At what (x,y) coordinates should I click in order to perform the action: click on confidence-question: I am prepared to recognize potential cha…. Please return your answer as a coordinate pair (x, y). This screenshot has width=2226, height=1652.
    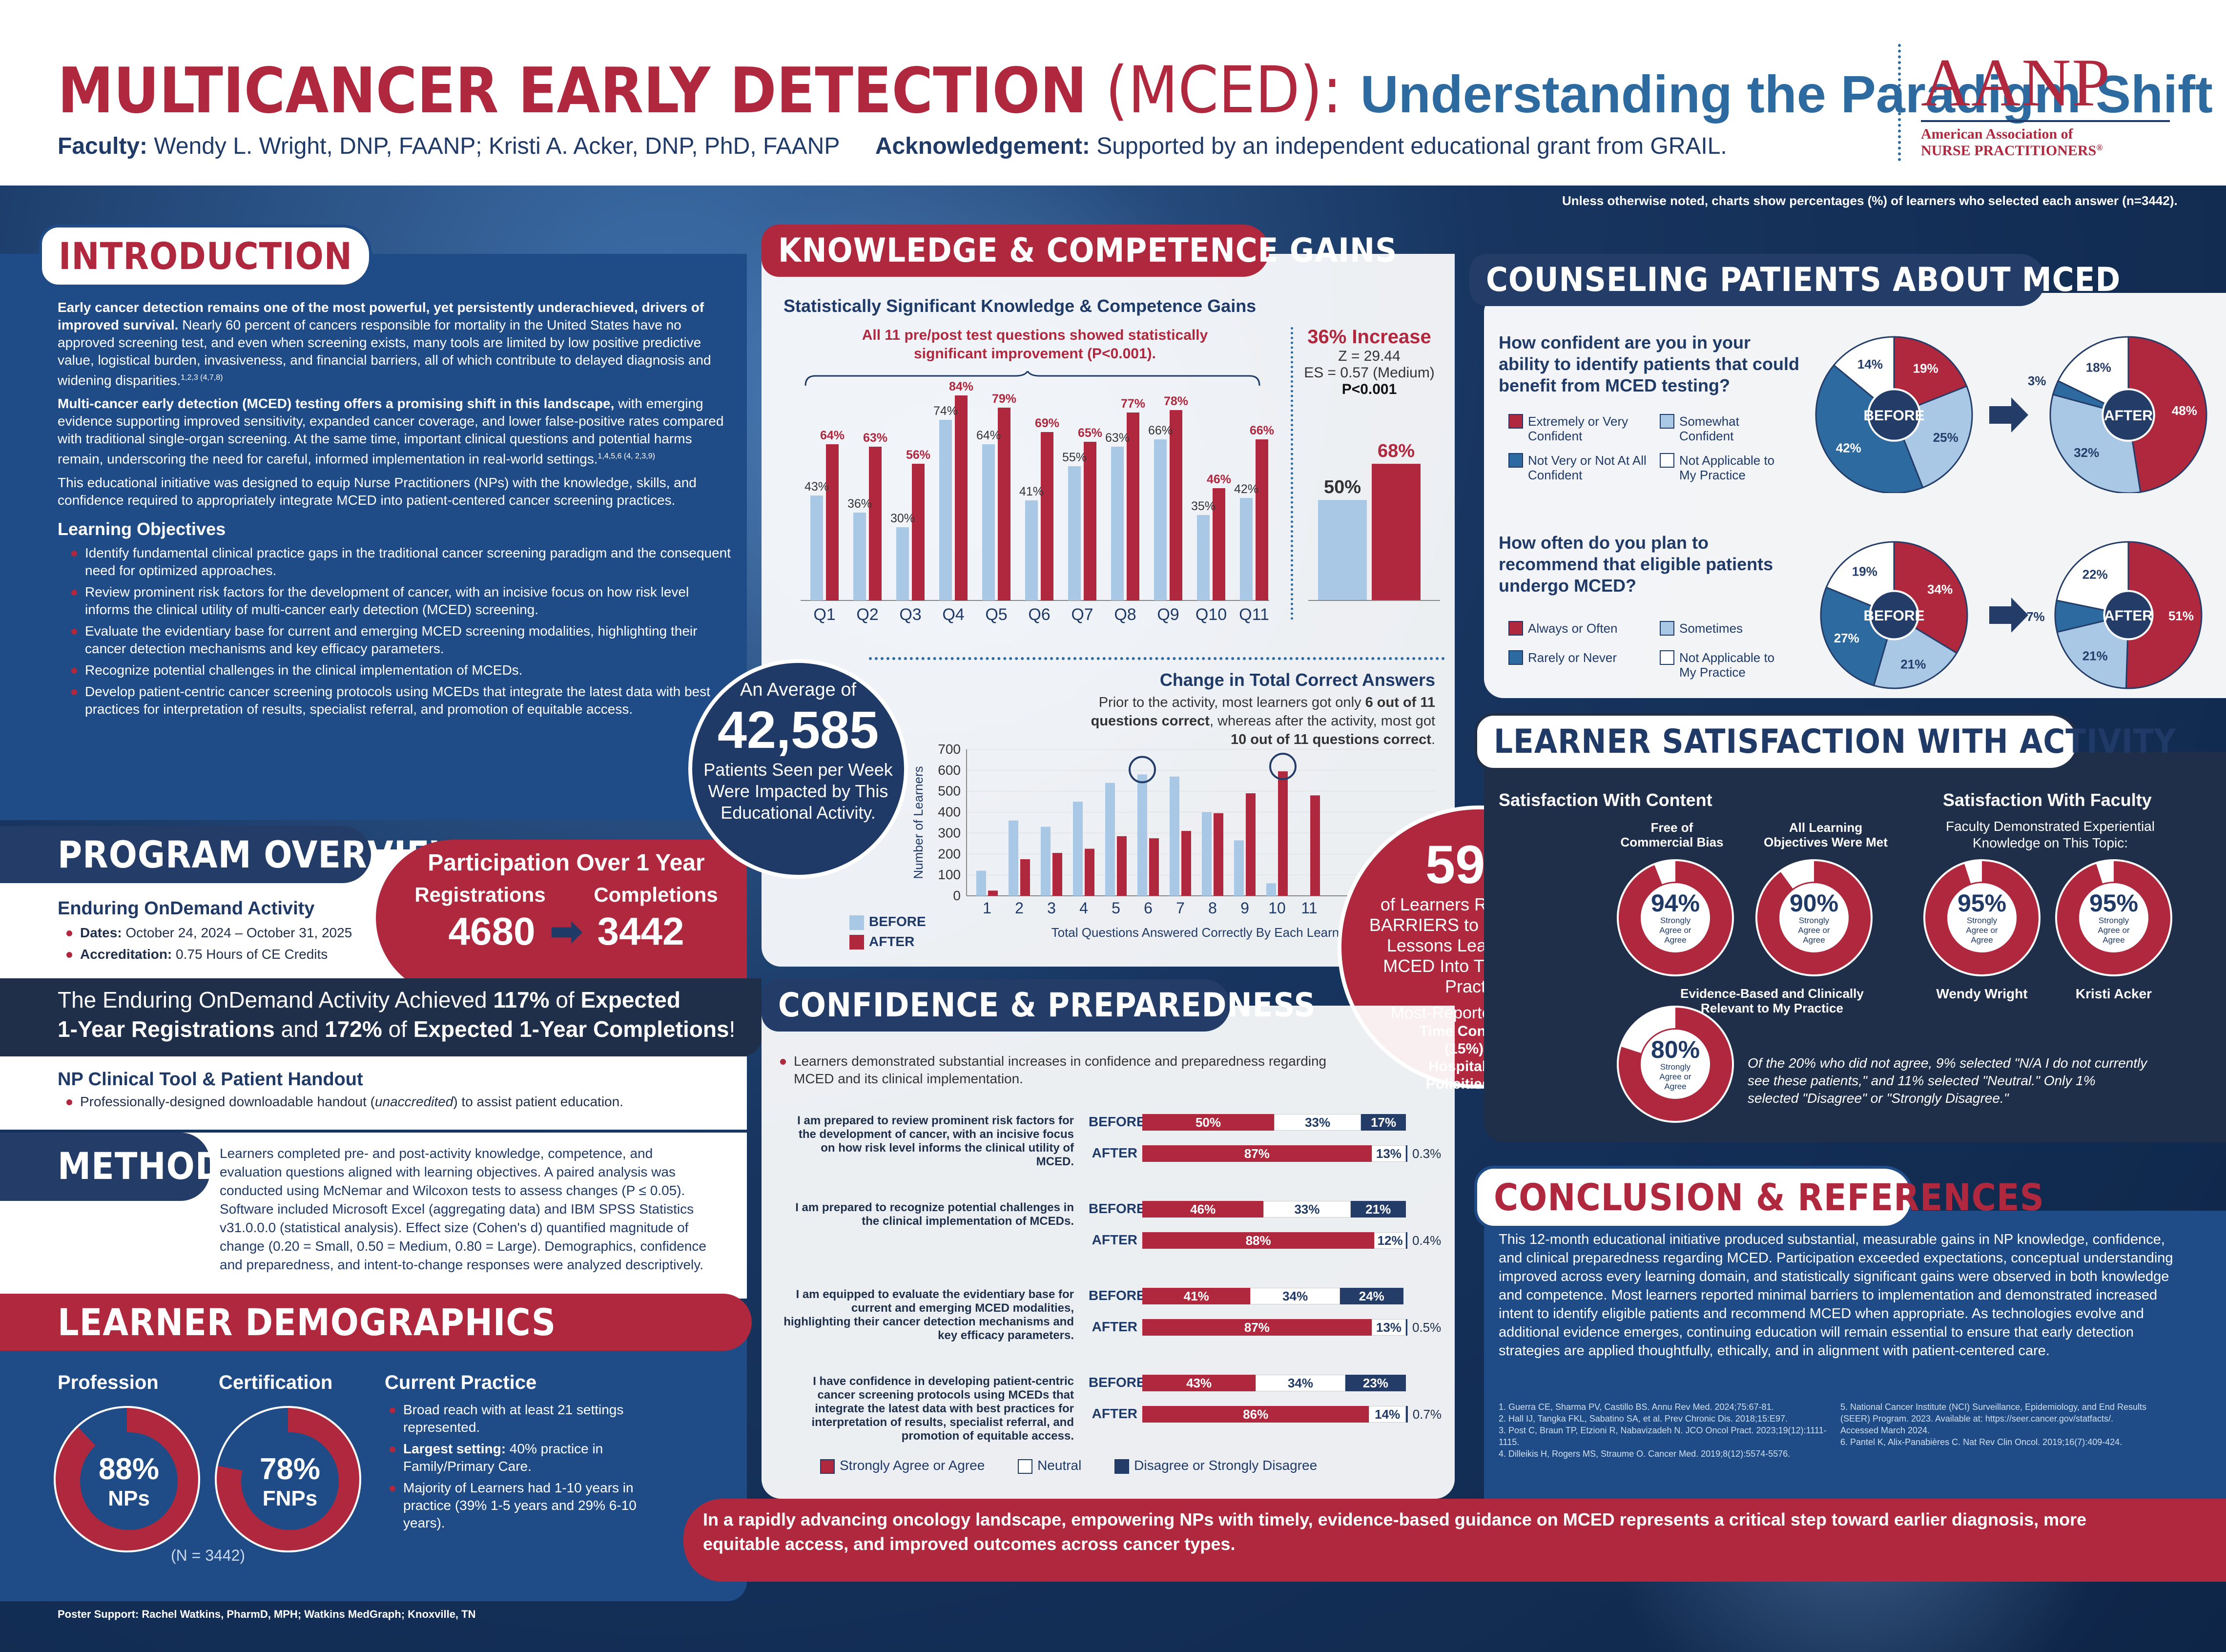
    Looking at the image, I should click on (935, 1214).